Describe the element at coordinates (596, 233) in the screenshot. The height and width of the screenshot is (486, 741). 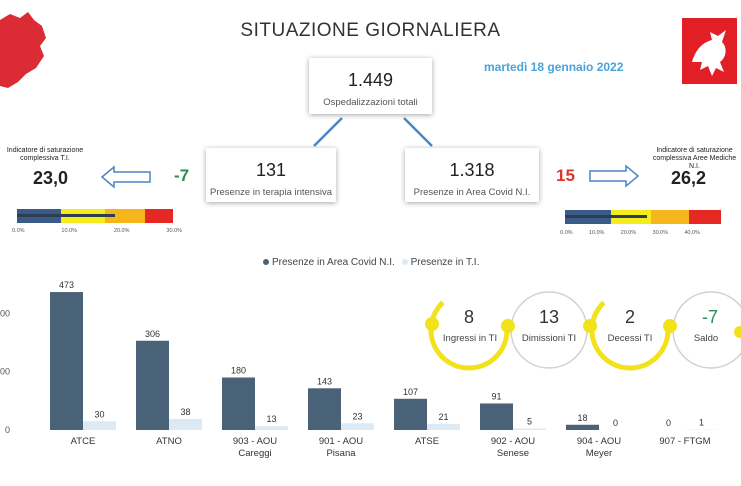
I see `medical-tick: 10.0%` at that location.